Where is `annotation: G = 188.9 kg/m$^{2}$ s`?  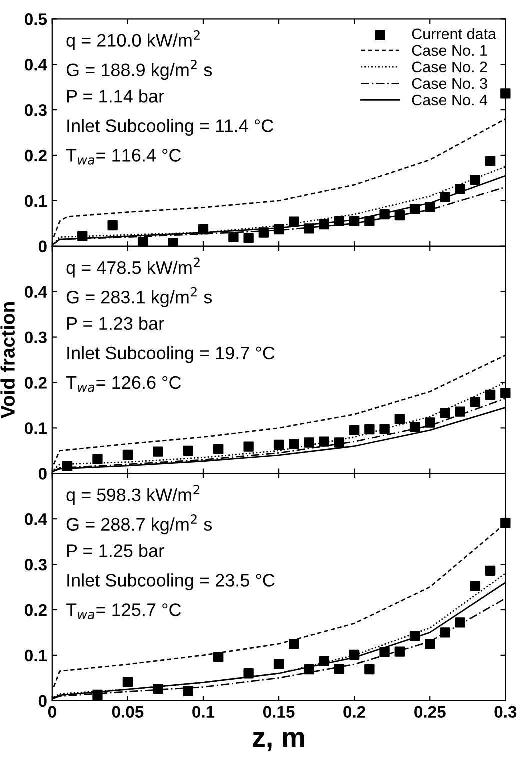
annotation: G = 188.9 kg/m$^{2}$ s is located at coordinates (139, 70).